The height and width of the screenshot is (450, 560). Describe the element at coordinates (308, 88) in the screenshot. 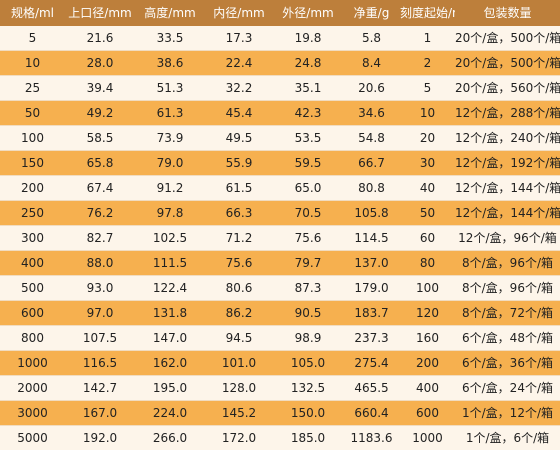

I see `cell-outer-diameter: 35.1` at that location.